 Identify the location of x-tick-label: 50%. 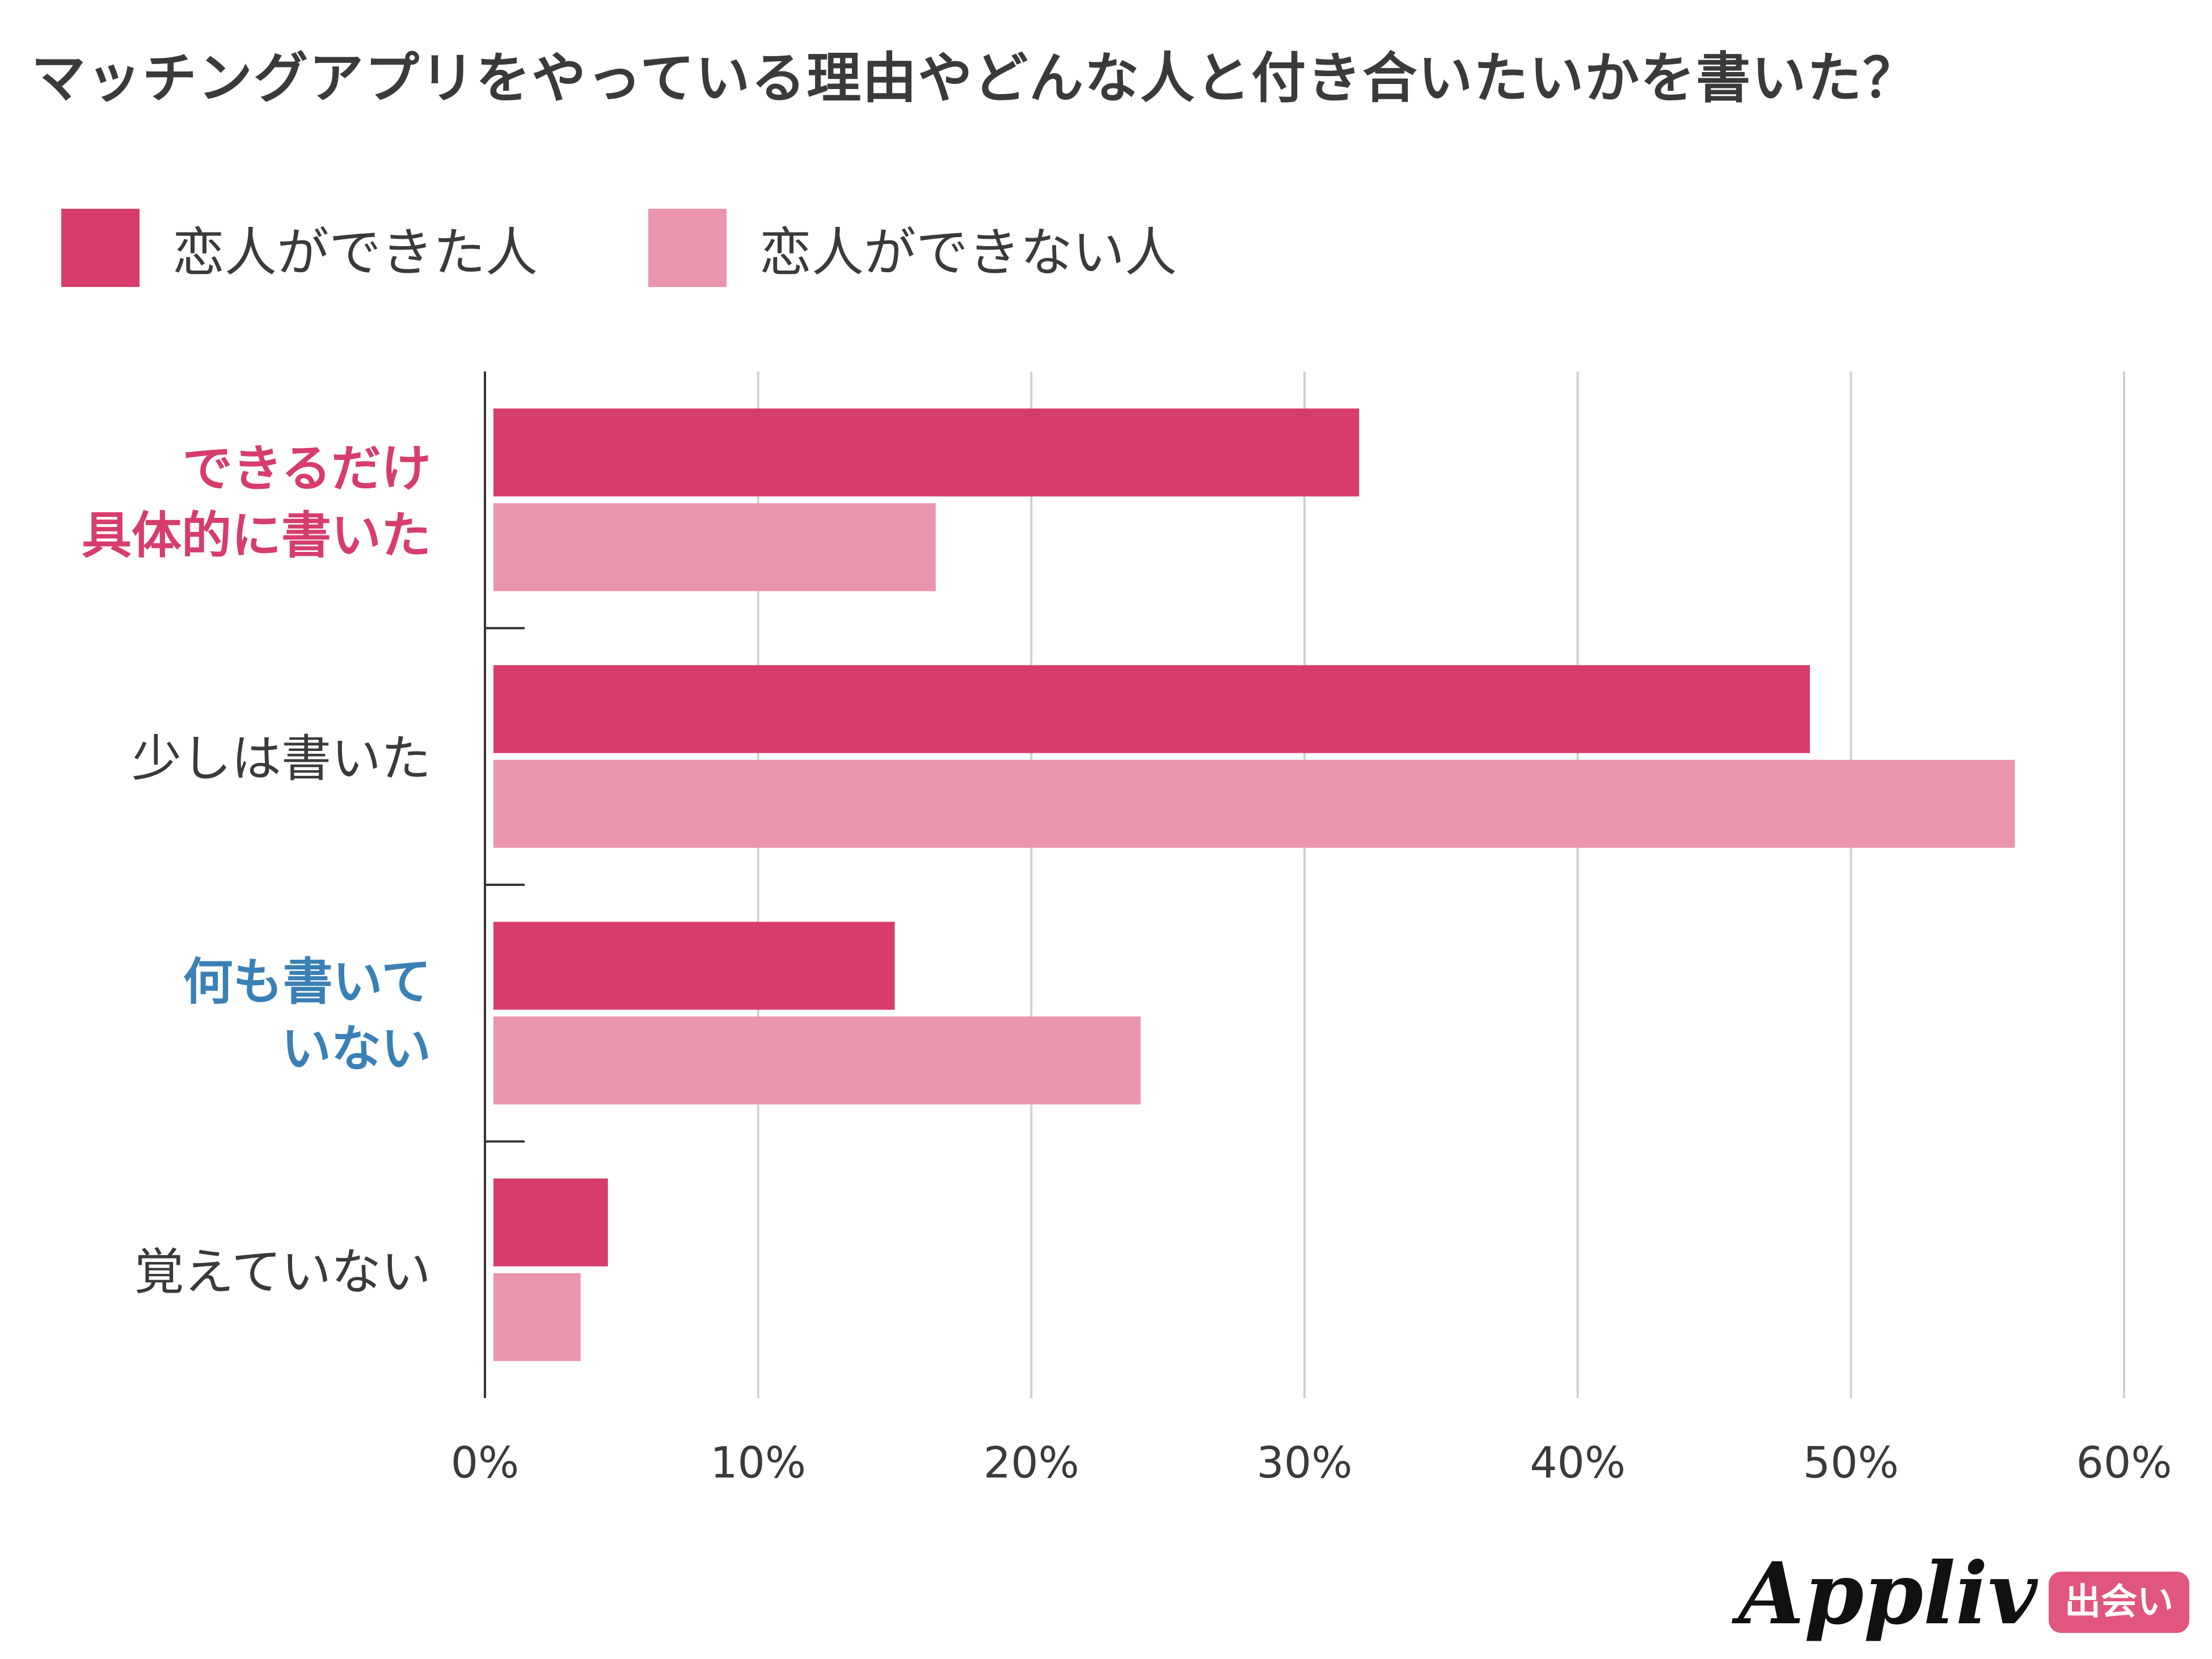
(1851, 1462).